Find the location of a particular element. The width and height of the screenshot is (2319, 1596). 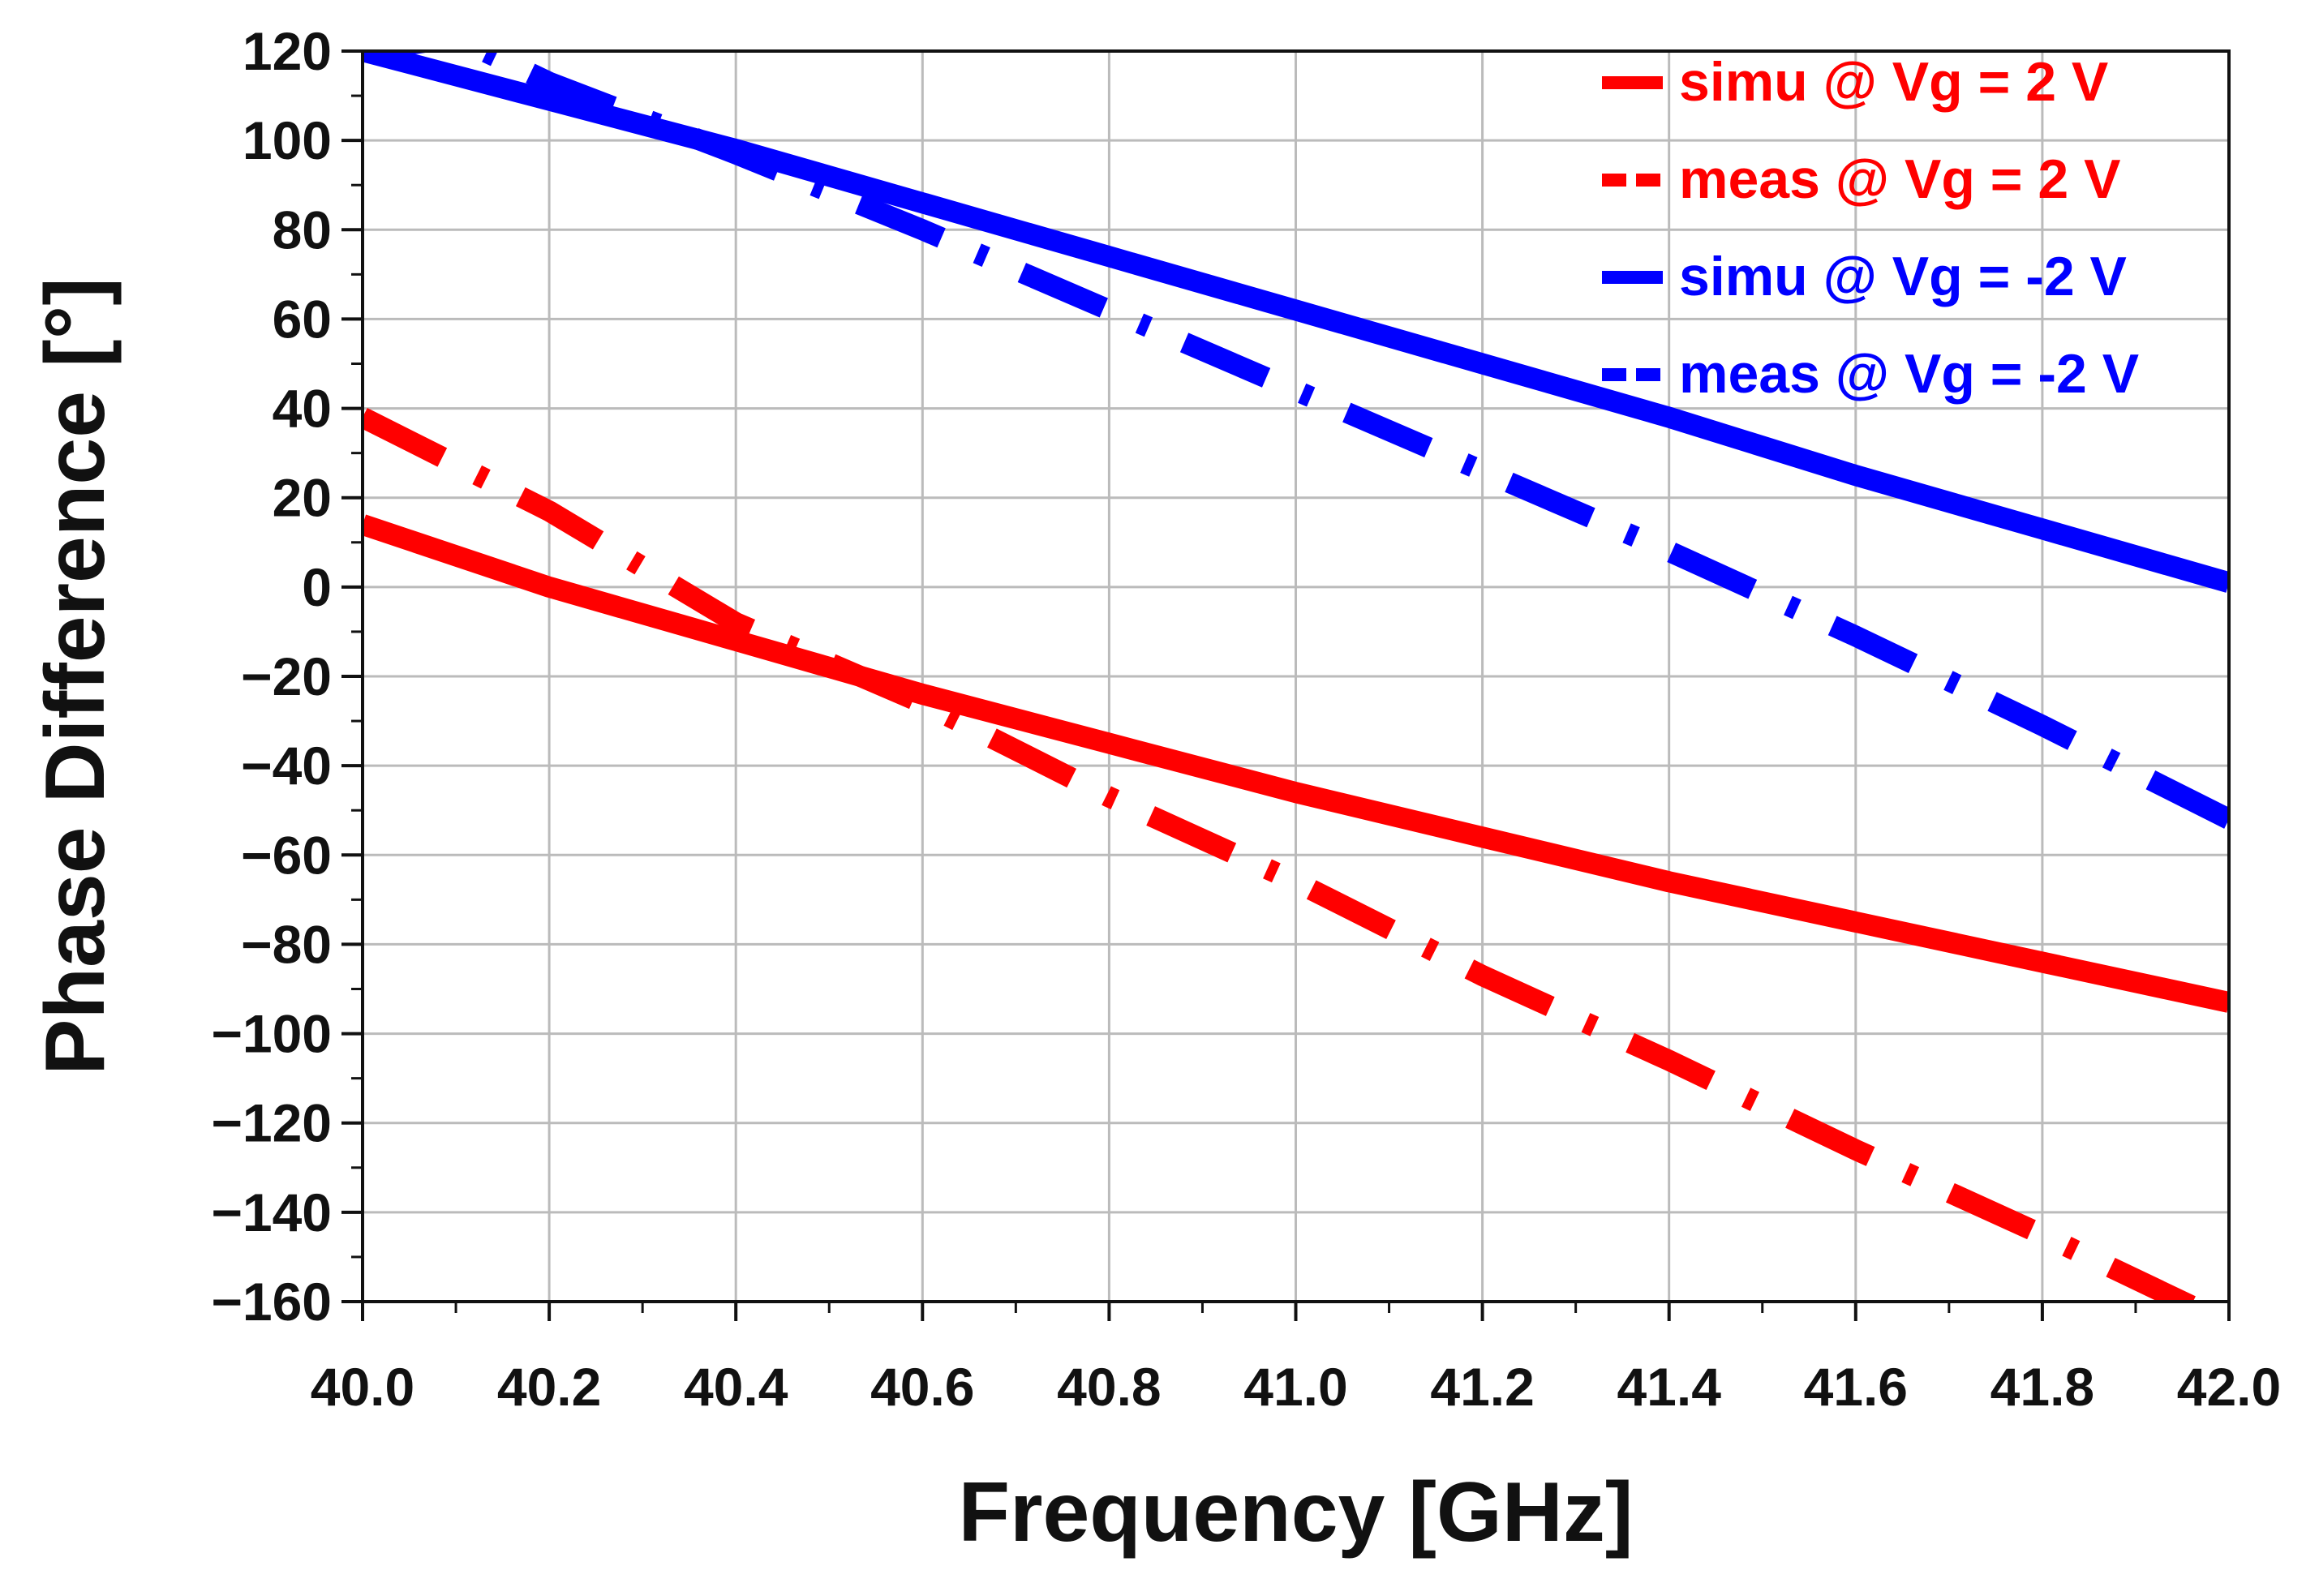

y-tick-label: −100 is located at coordinates (271, 1034).